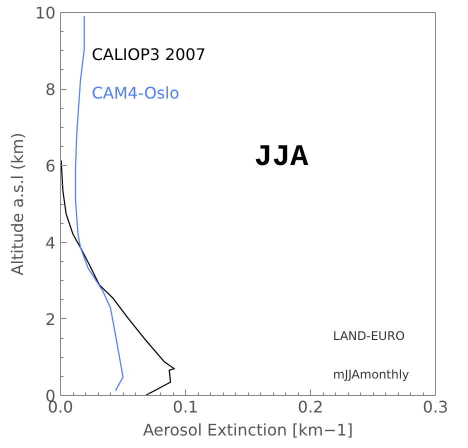  I want to click on y-tick-label: 2, so click(50, 319).